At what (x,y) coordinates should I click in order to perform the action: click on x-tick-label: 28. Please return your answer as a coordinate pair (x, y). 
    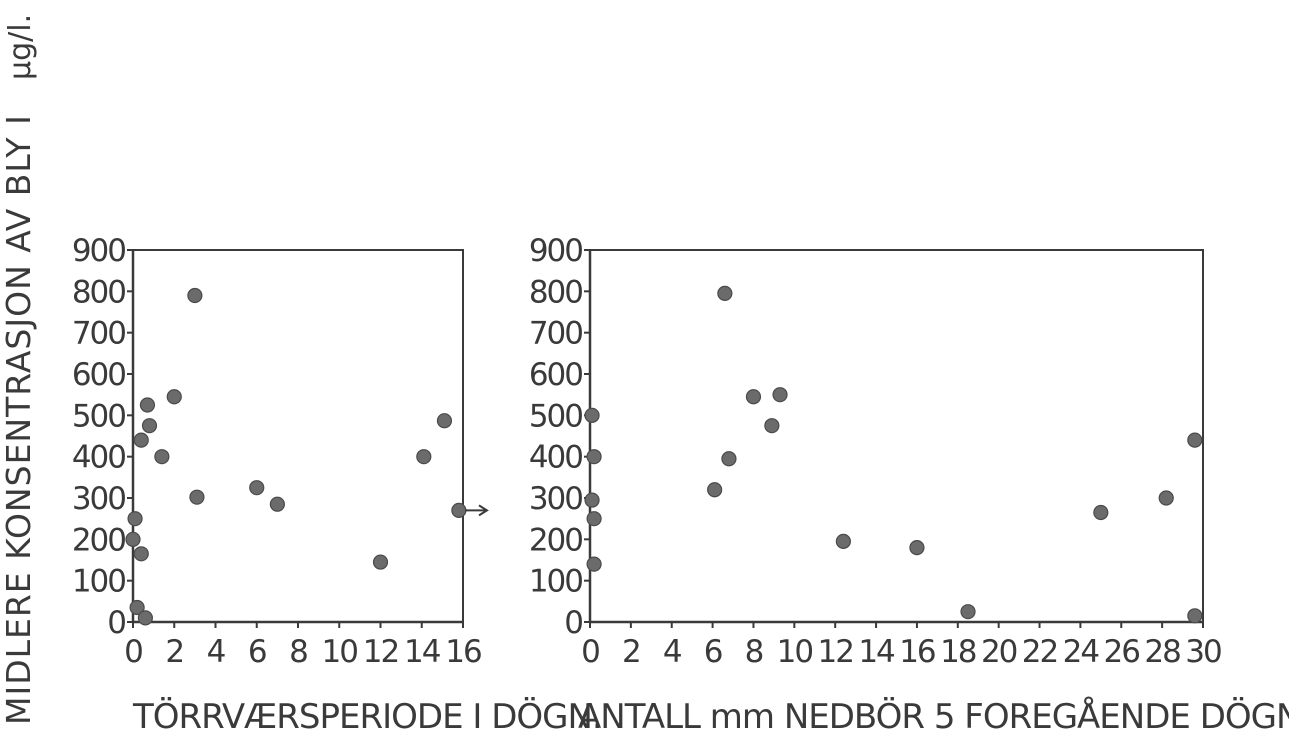
    Looking at the image, I should click on (1162, 652).